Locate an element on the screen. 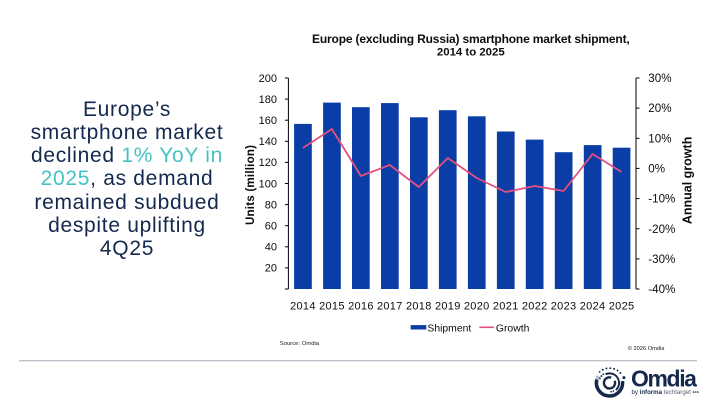  svg-text: Units (million) is located at coordinates (250, 185).